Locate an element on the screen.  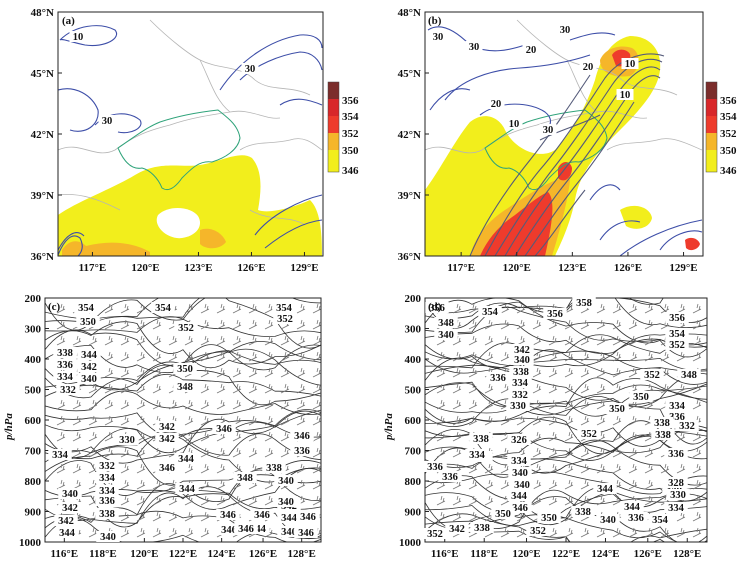
panel-b-contour-label-bg is located at coordinates (514, 123).